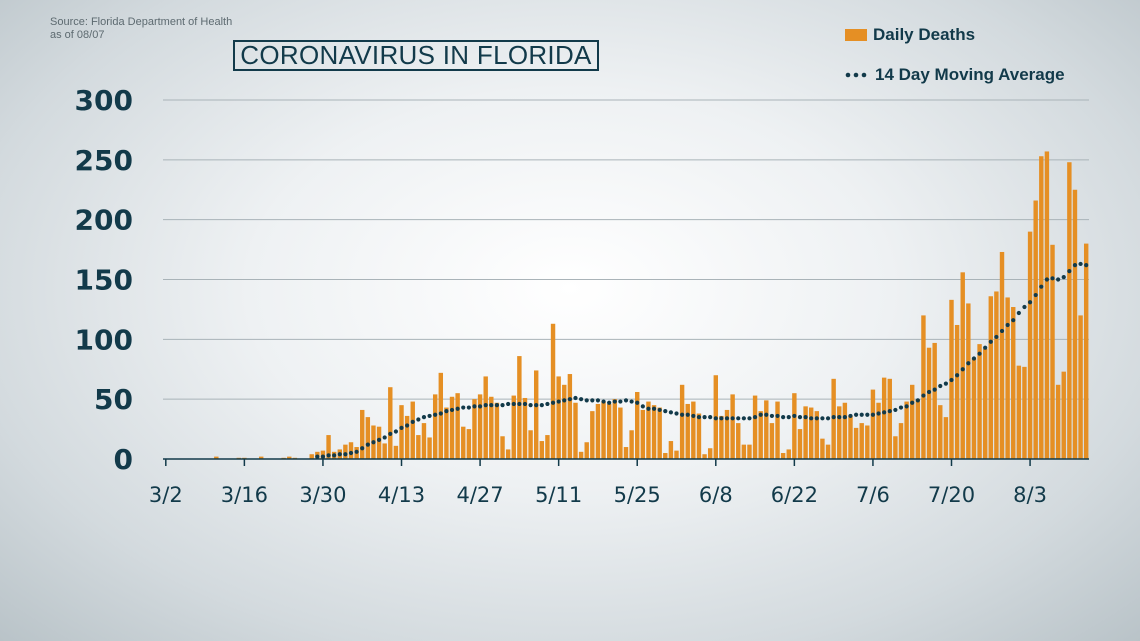 This screenshot has height=641, width=1140. Describe the element at coordinates (856, 75) in the screenshot. I see `legend-dots-swatch` at that location.